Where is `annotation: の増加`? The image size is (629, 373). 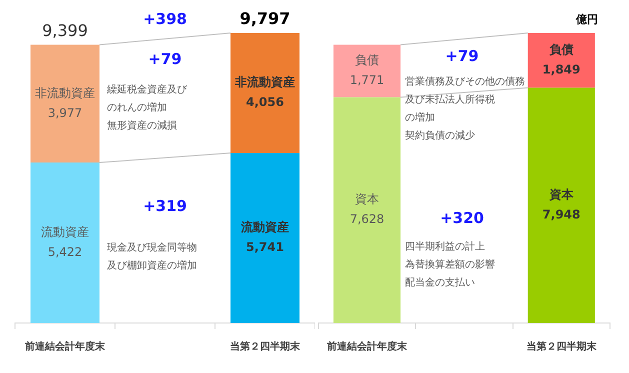 annotation: の増加 is located at coordinates (420, 118).